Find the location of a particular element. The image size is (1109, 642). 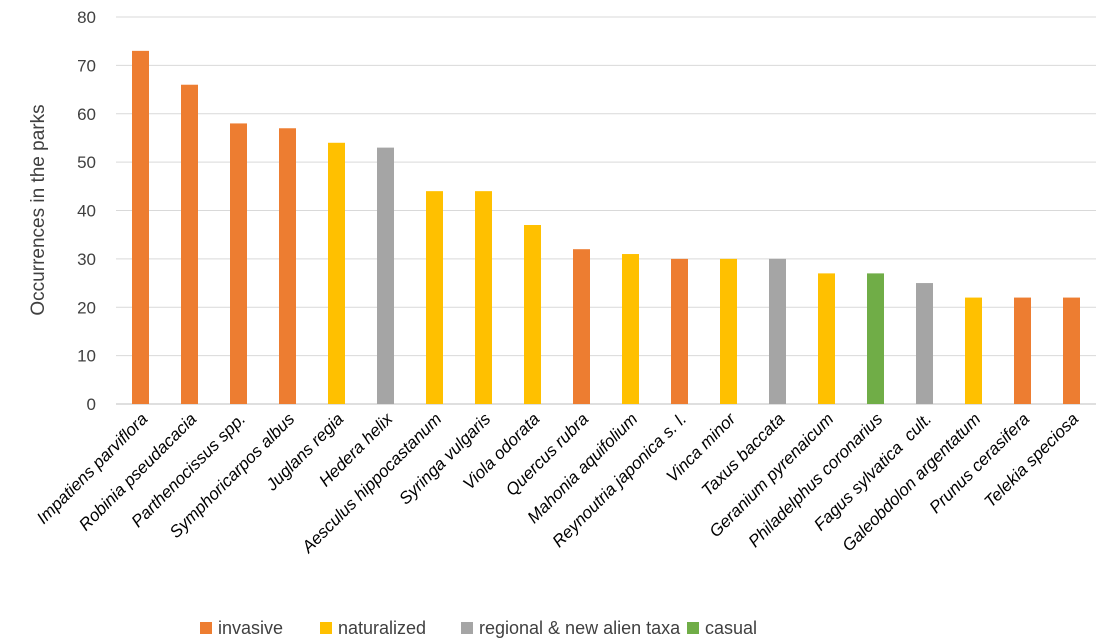

y-tick-label: 40 is located at coordinates (86, 211).